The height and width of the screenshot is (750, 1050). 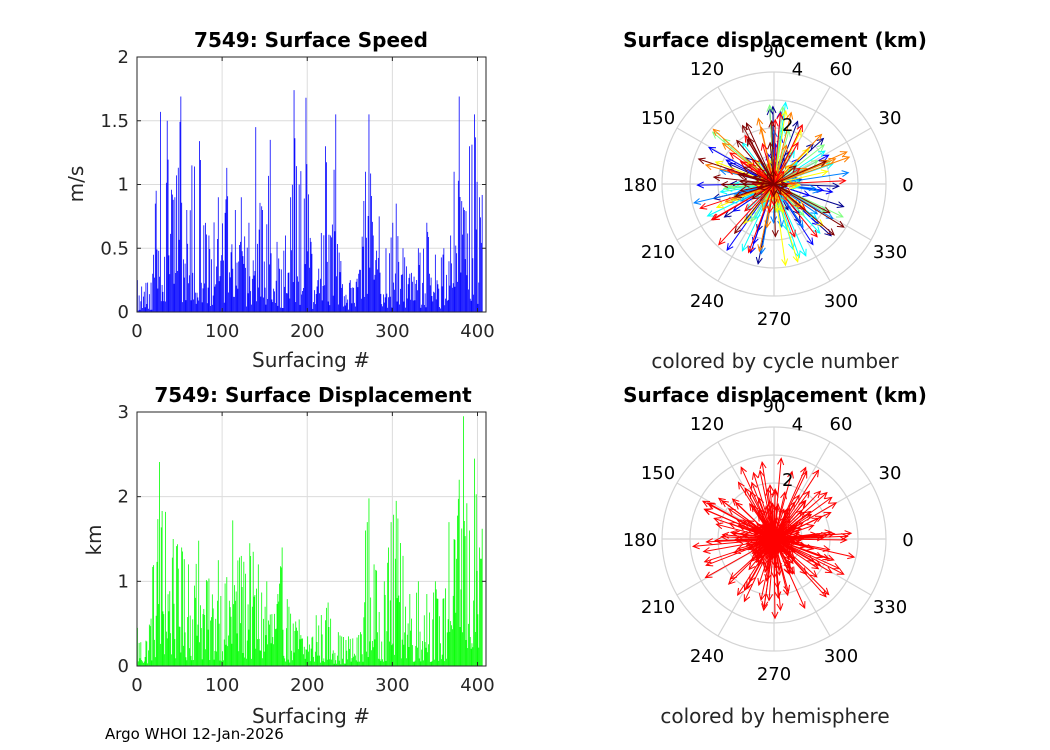 What do you see at coordinates (313, 395) in the screenshot?
I see `displacement-title: 7549: Surface Displacement` at bounding box center [313, 395].